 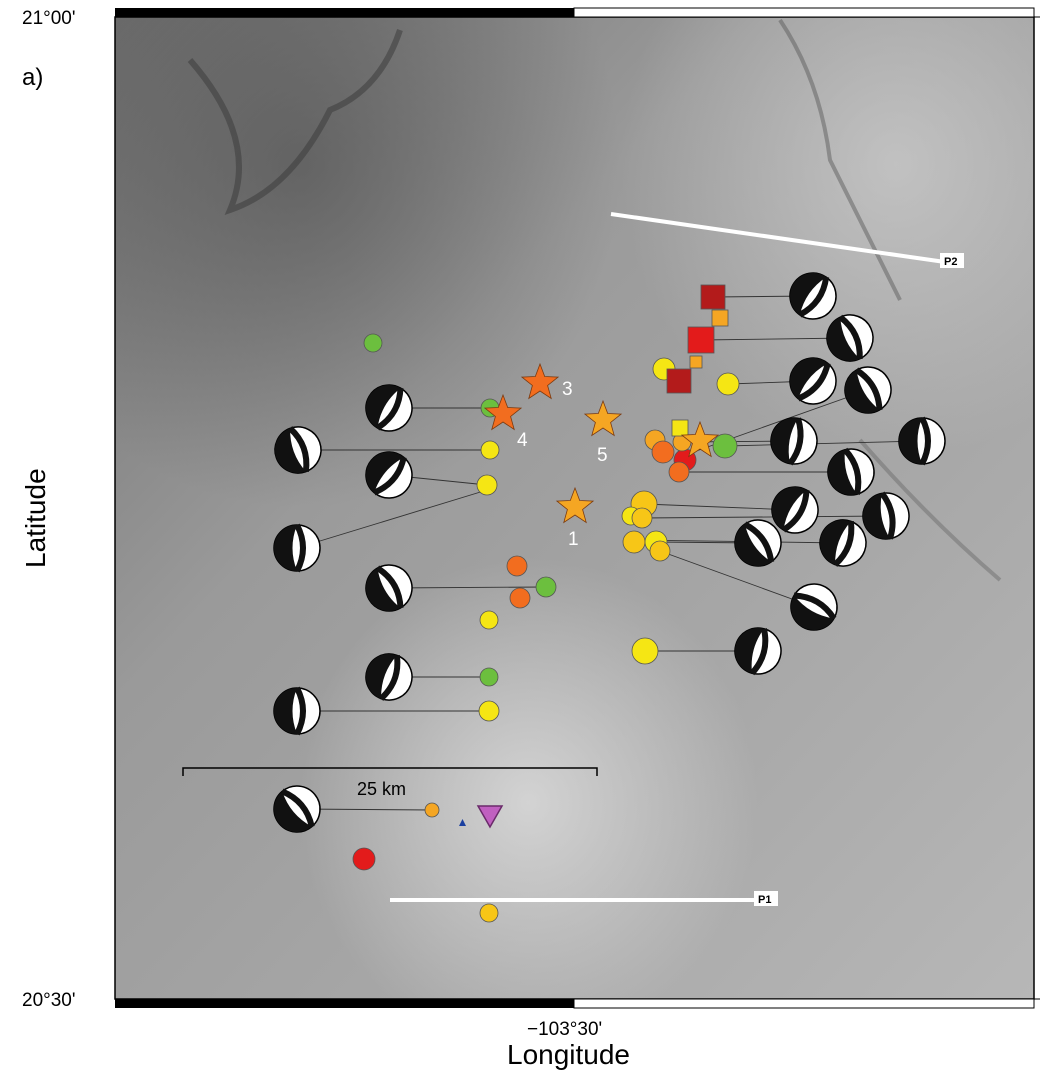 What do you see at coordinates (584, 898) in the screenshot?
I see `profile-p1: P1` at bounding box center [584, 898].